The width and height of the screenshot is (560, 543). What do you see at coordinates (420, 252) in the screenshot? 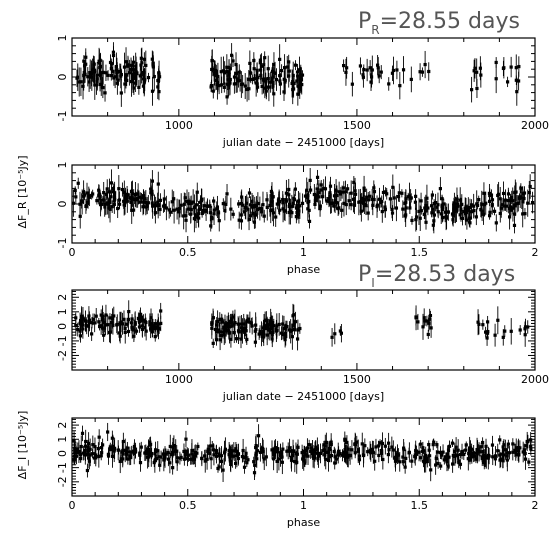
I see `x-tick-label: 1.5` at bounding box center [420, 252].